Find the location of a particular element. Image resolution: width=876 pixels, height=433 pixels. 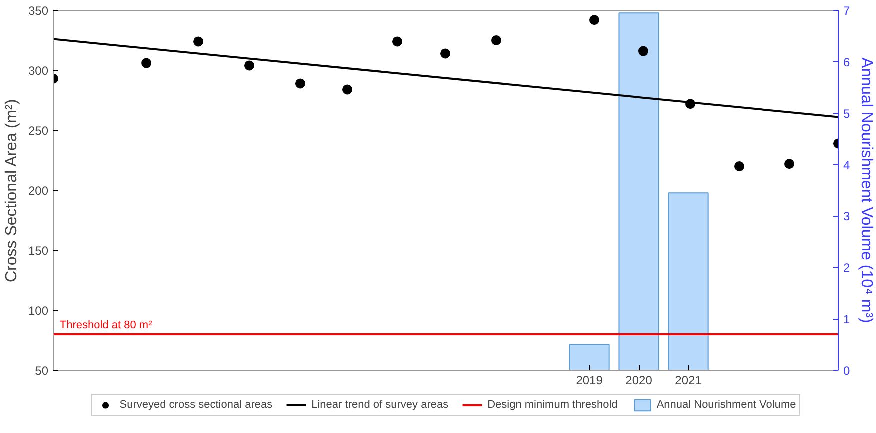

y2-tick-label: 1 is located at coordinates (847, 319).